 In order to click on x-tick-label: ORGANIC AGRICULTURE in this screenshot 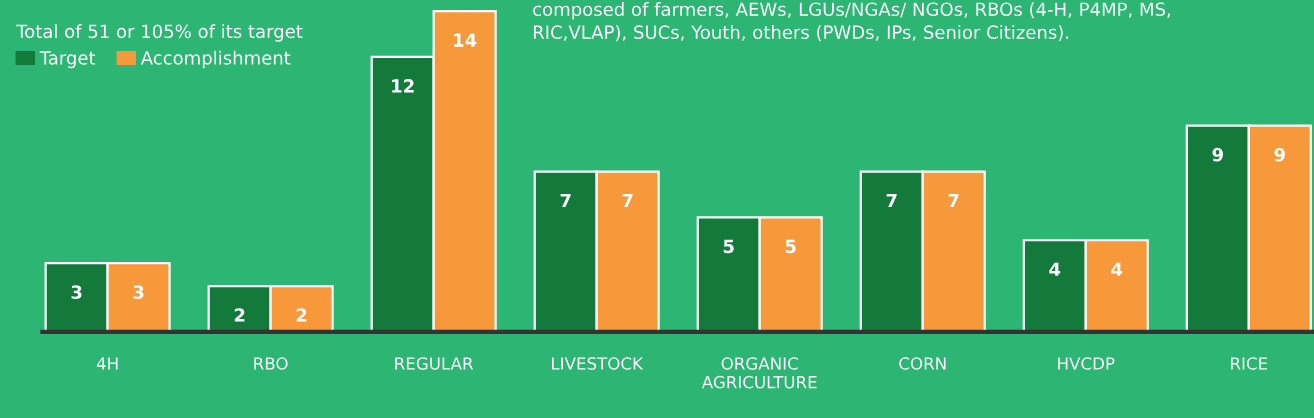, I will do `click(759, 373)`.